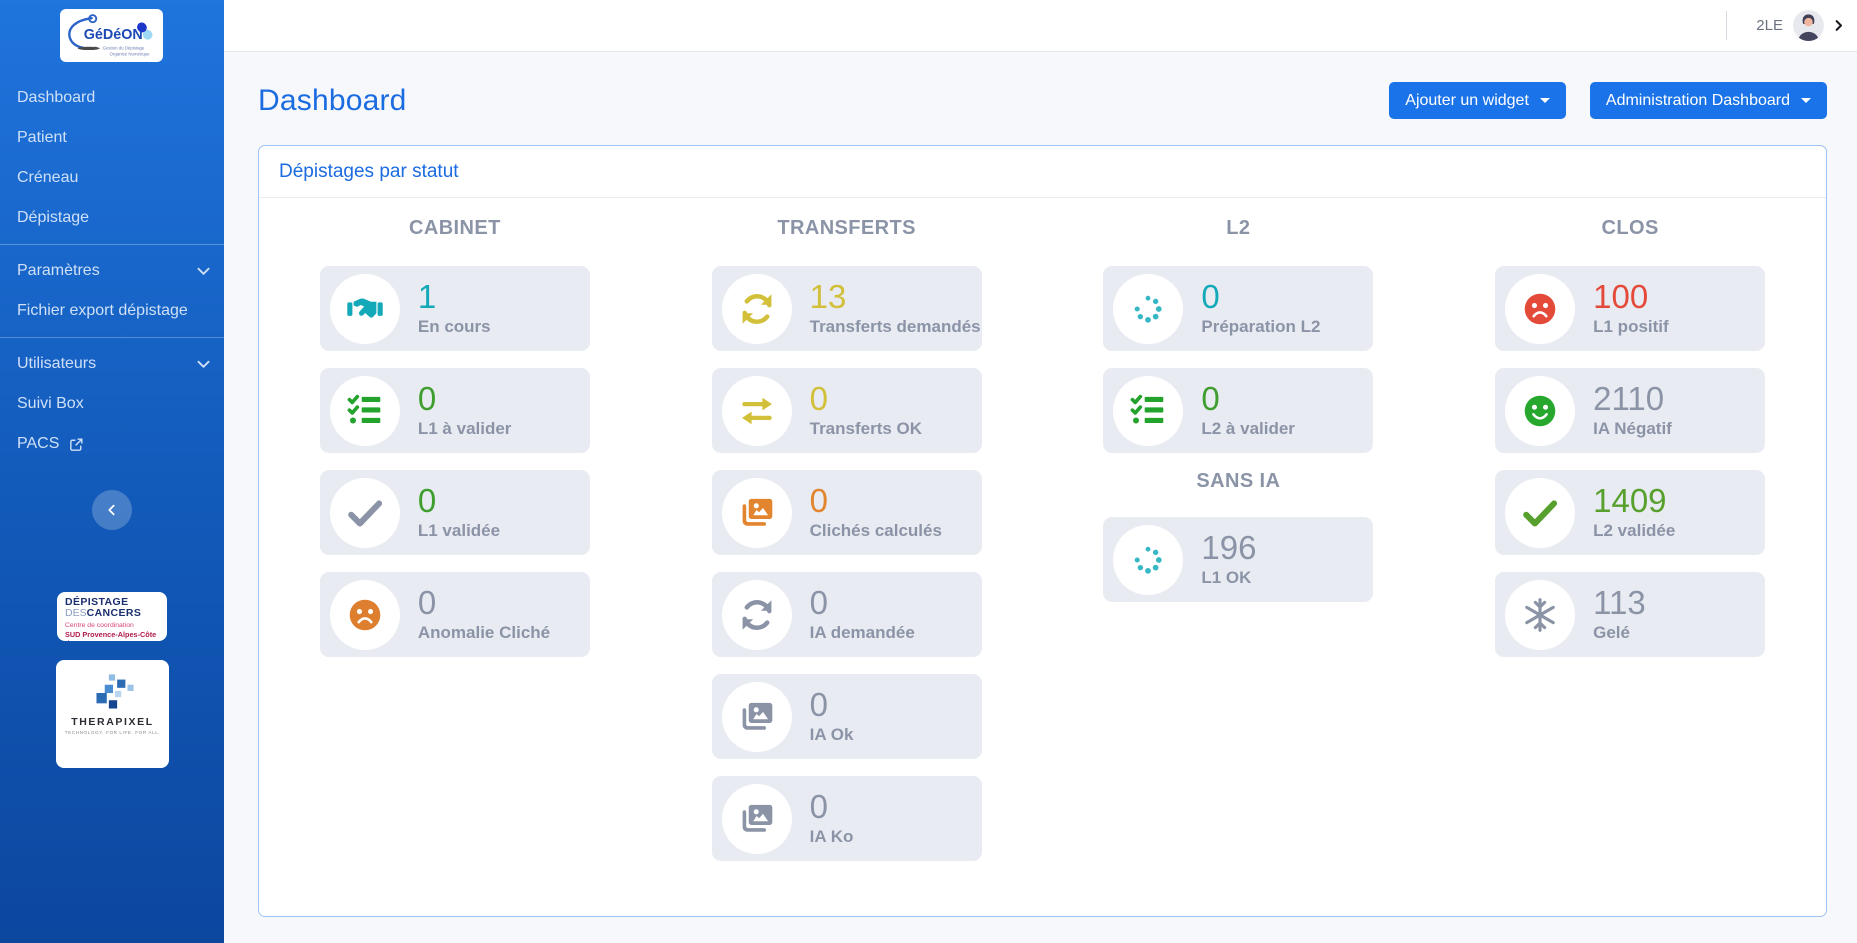 The image size is (1857, 943). I want to click on sidebar-item-parametres: Paramètres, so click(112, 271).